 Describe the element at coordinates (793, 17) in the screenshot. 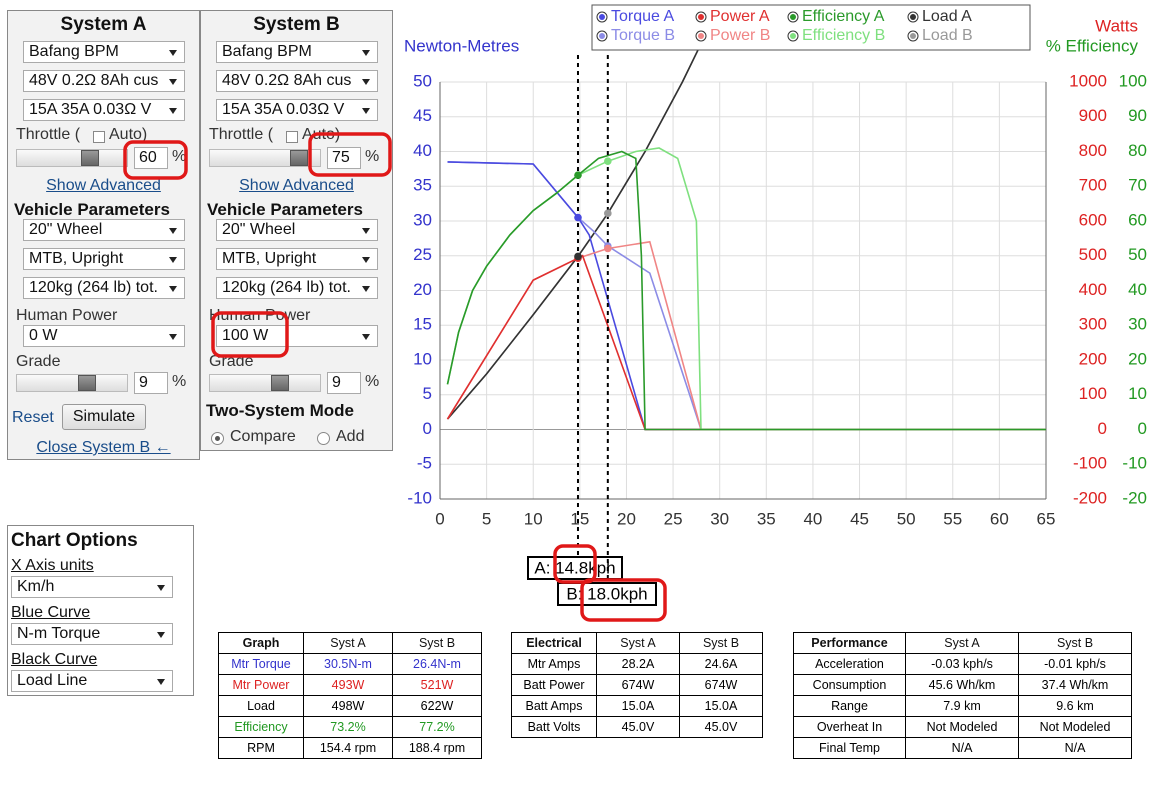

I see `legend-marker-dot` at that location.